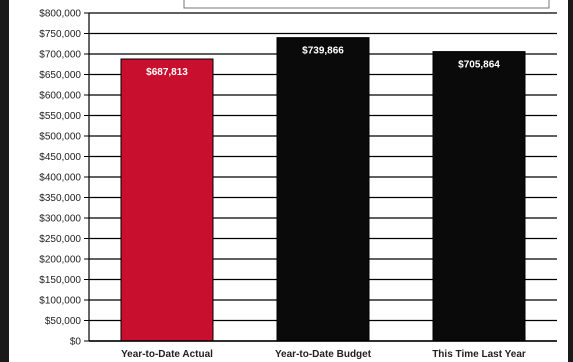 The height and width of the screenshot is (362, 573). Describe the element at coordinates (60, 14) in the screenshot. I see `y-tick-label: $800,000` at that location.